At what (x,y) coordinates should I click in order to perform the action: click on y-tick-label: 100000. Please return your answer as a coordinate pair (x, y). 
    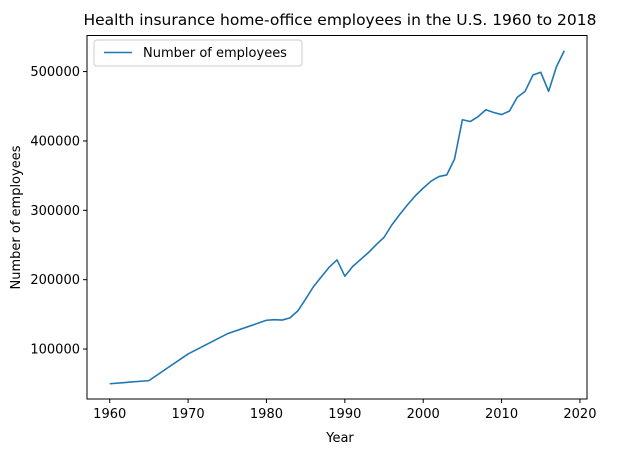
    Looking at the image, I should click on (55, 350).